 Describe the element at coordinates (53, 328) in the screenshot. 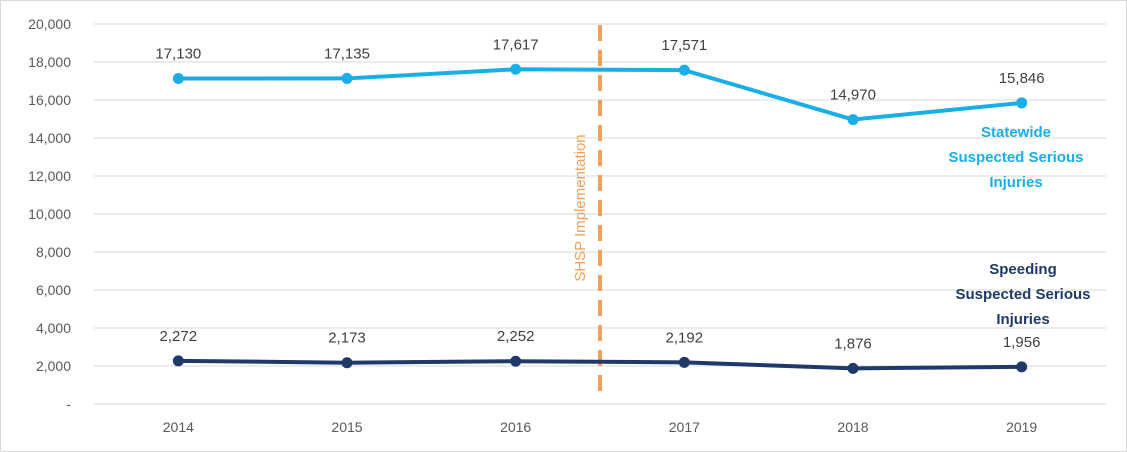

I see `y-tick-label: 4,000` at that location.